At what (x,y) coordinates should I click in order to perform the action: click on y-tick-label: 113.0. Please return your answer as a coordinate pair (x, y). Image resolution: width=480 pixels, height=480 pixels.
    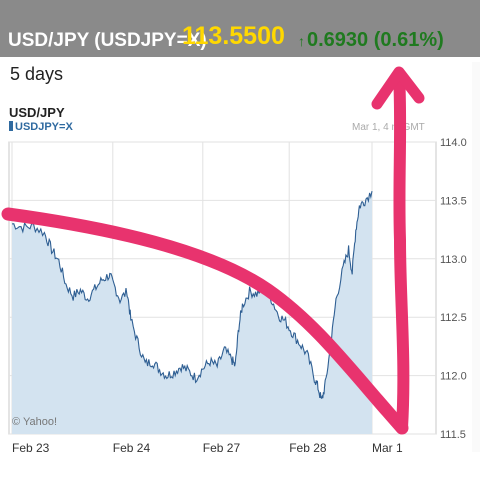
    Looking at the image, I should click on (453, 260).